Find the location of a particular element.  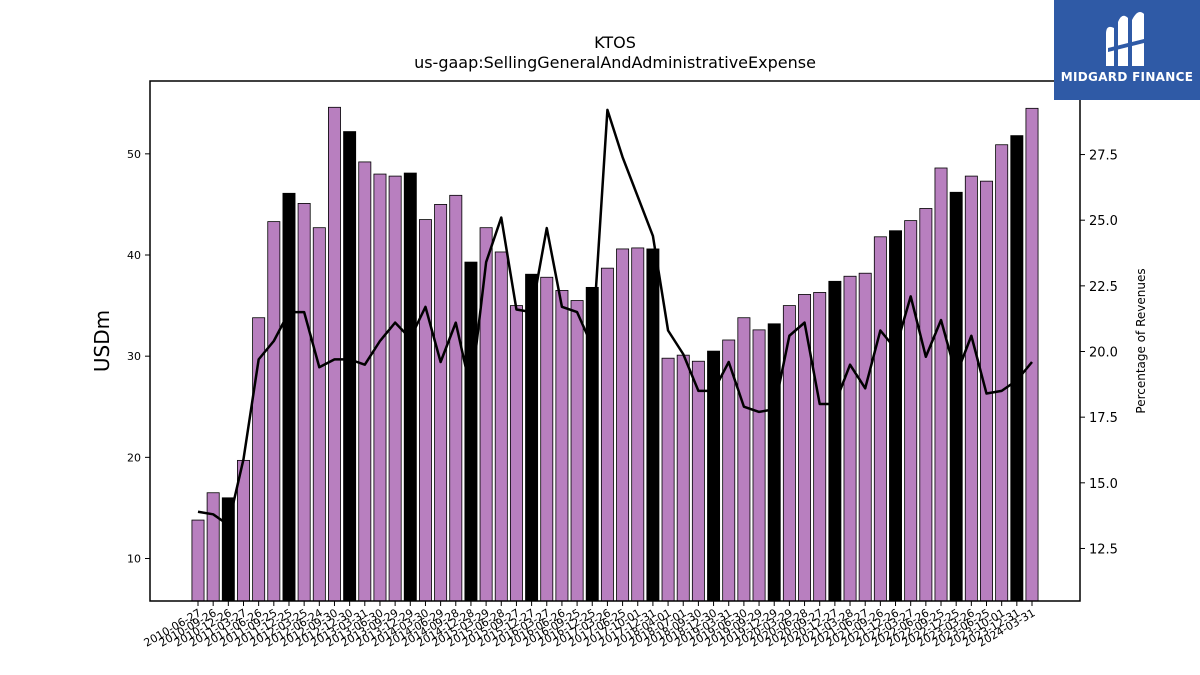

y2-tick-label: 12.5 is located at coordinates (1103, 549).